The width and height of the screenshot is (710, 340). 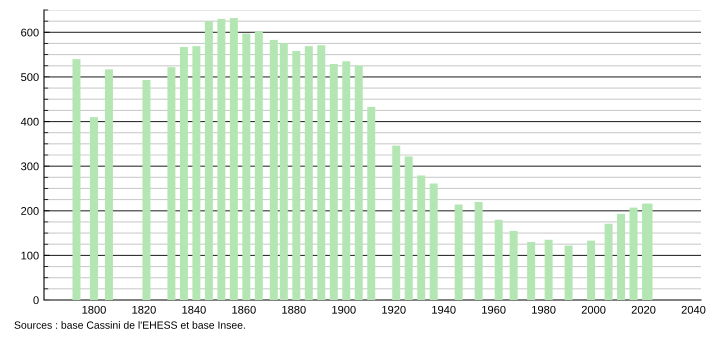 What do you see at coordinates (644, 310) in the screenshot?
I see `x-tick-label: 2020` at bounding box center [644, 310].